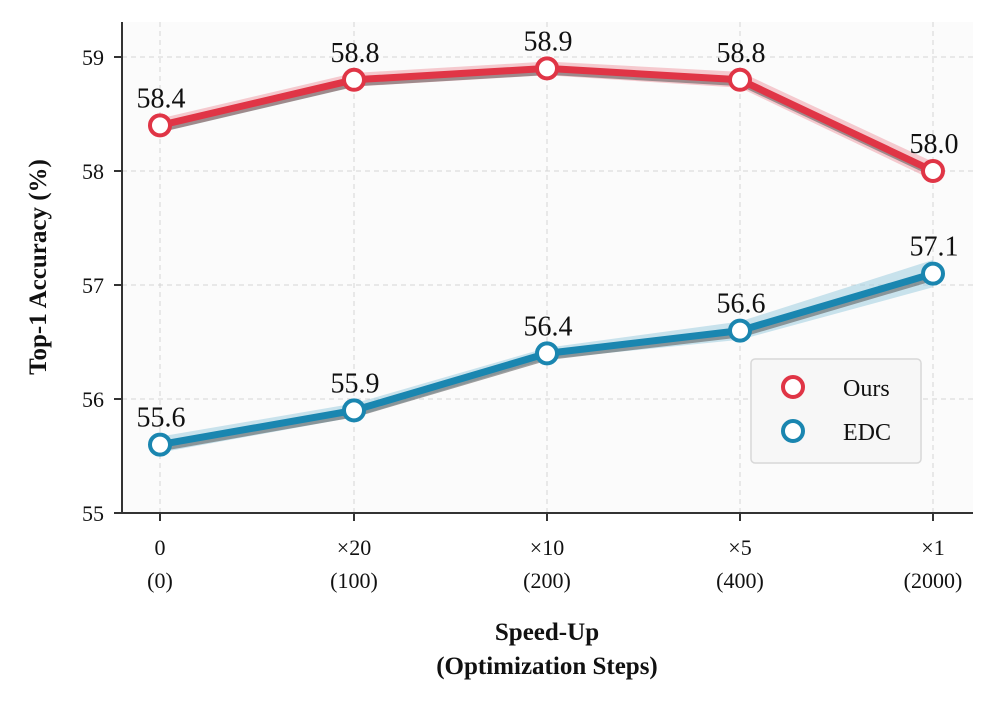 Image resolution: width=996 pixels, height=705 pixels. I want to click on x-axis-title-line2: (Optimization Steps), so click(547, 666).